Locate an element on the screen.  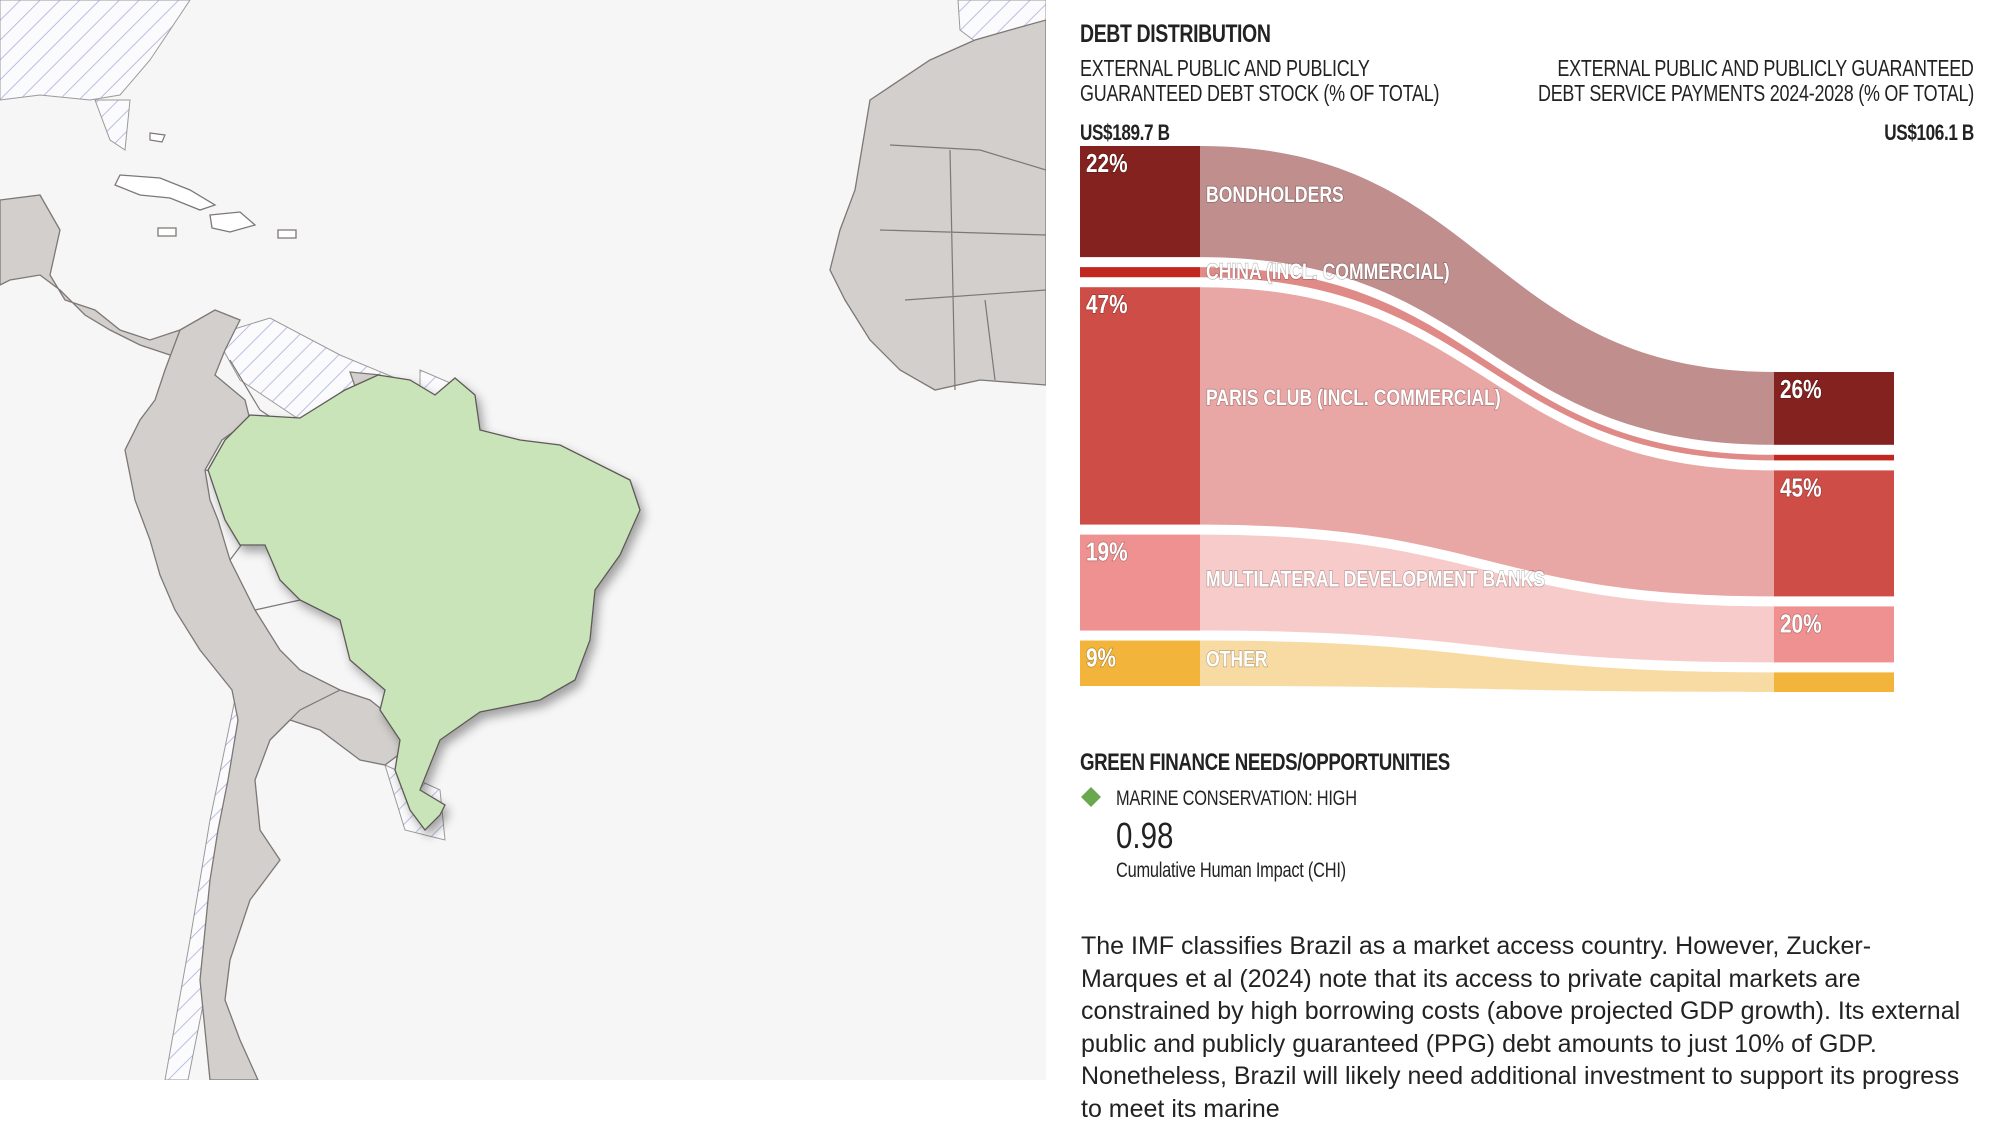
puerto-rico is located at coordinates (287, 234).